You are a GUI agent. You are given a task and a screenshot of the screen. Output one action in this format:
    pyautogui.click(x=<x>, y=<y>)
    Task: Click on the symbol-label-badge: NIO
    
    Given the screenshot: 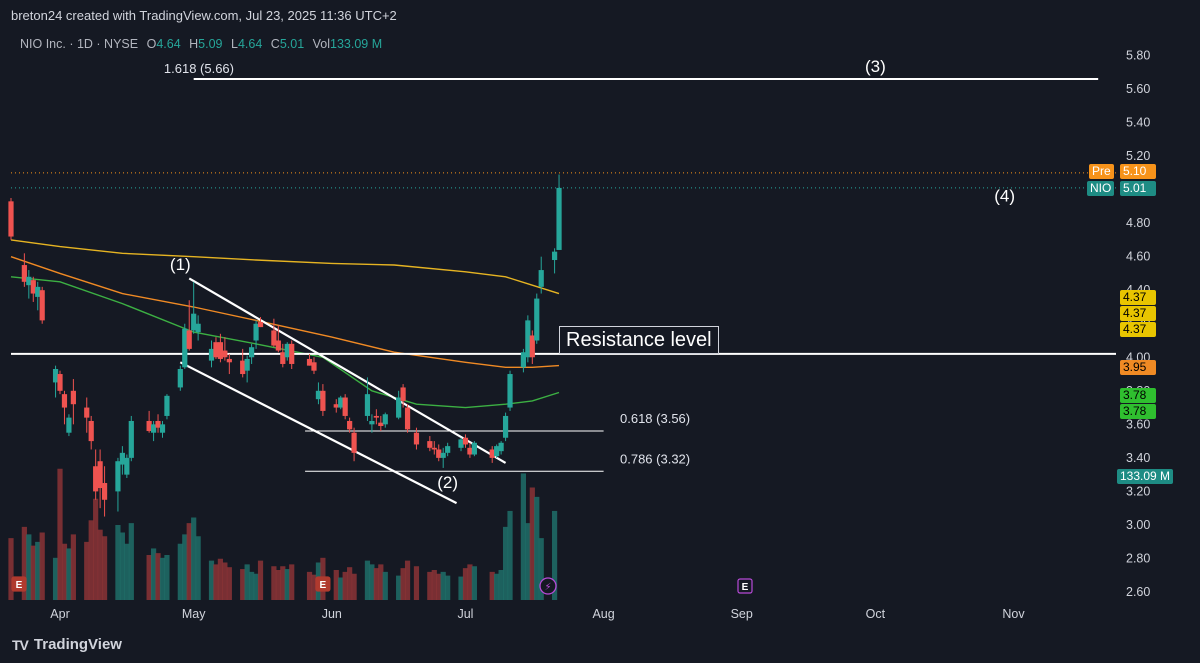 What is the action you would take?
    pyautogui.click(x=1101, y=188)
    